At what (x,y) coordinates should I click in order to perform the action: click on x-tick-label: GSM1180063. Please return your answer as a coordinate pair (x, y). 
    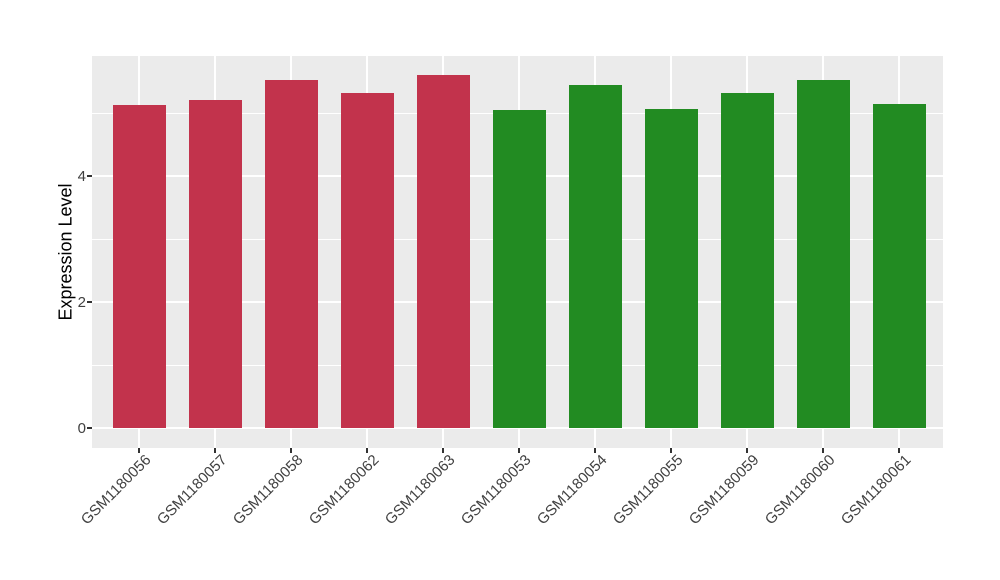
    Looking at the image, I should click on (420, 490).